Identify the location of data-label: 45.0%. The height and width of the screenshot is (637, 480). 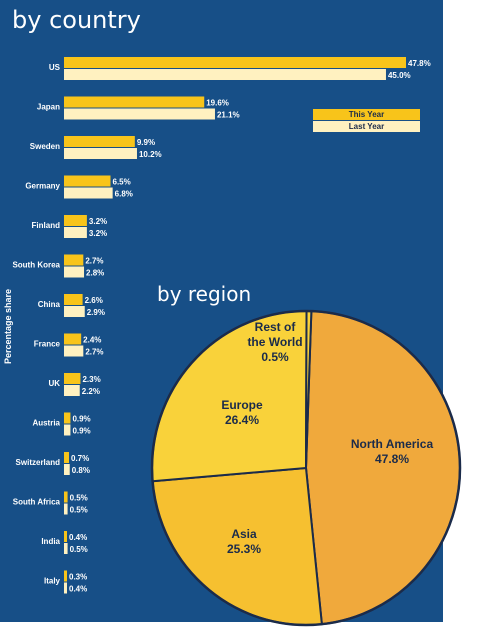
(399, 75).